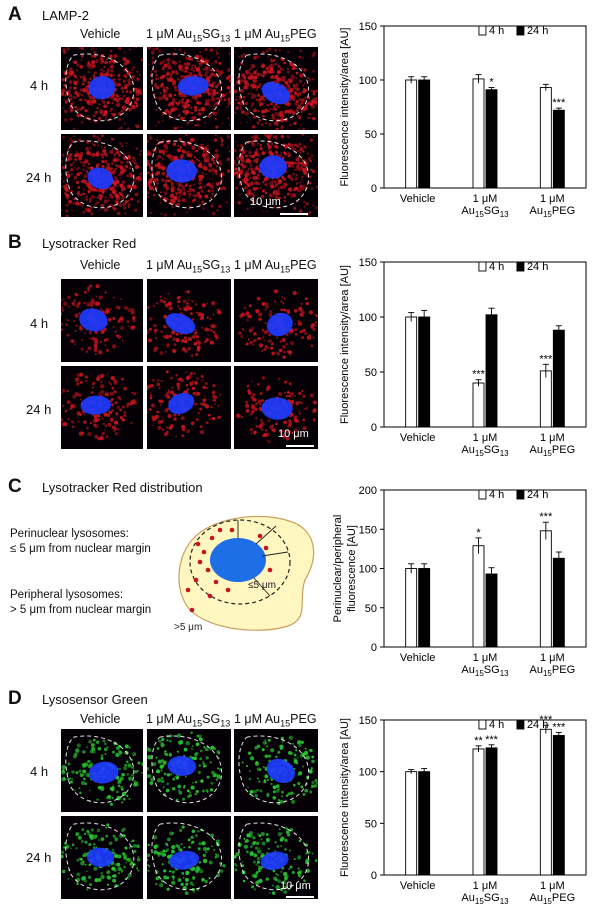 The image size is (597, 916). What do you see at coordinates (39, 771) in the screenshot?
I see `row-label-4h-d: 4 h` at bounding box center [39, 771].